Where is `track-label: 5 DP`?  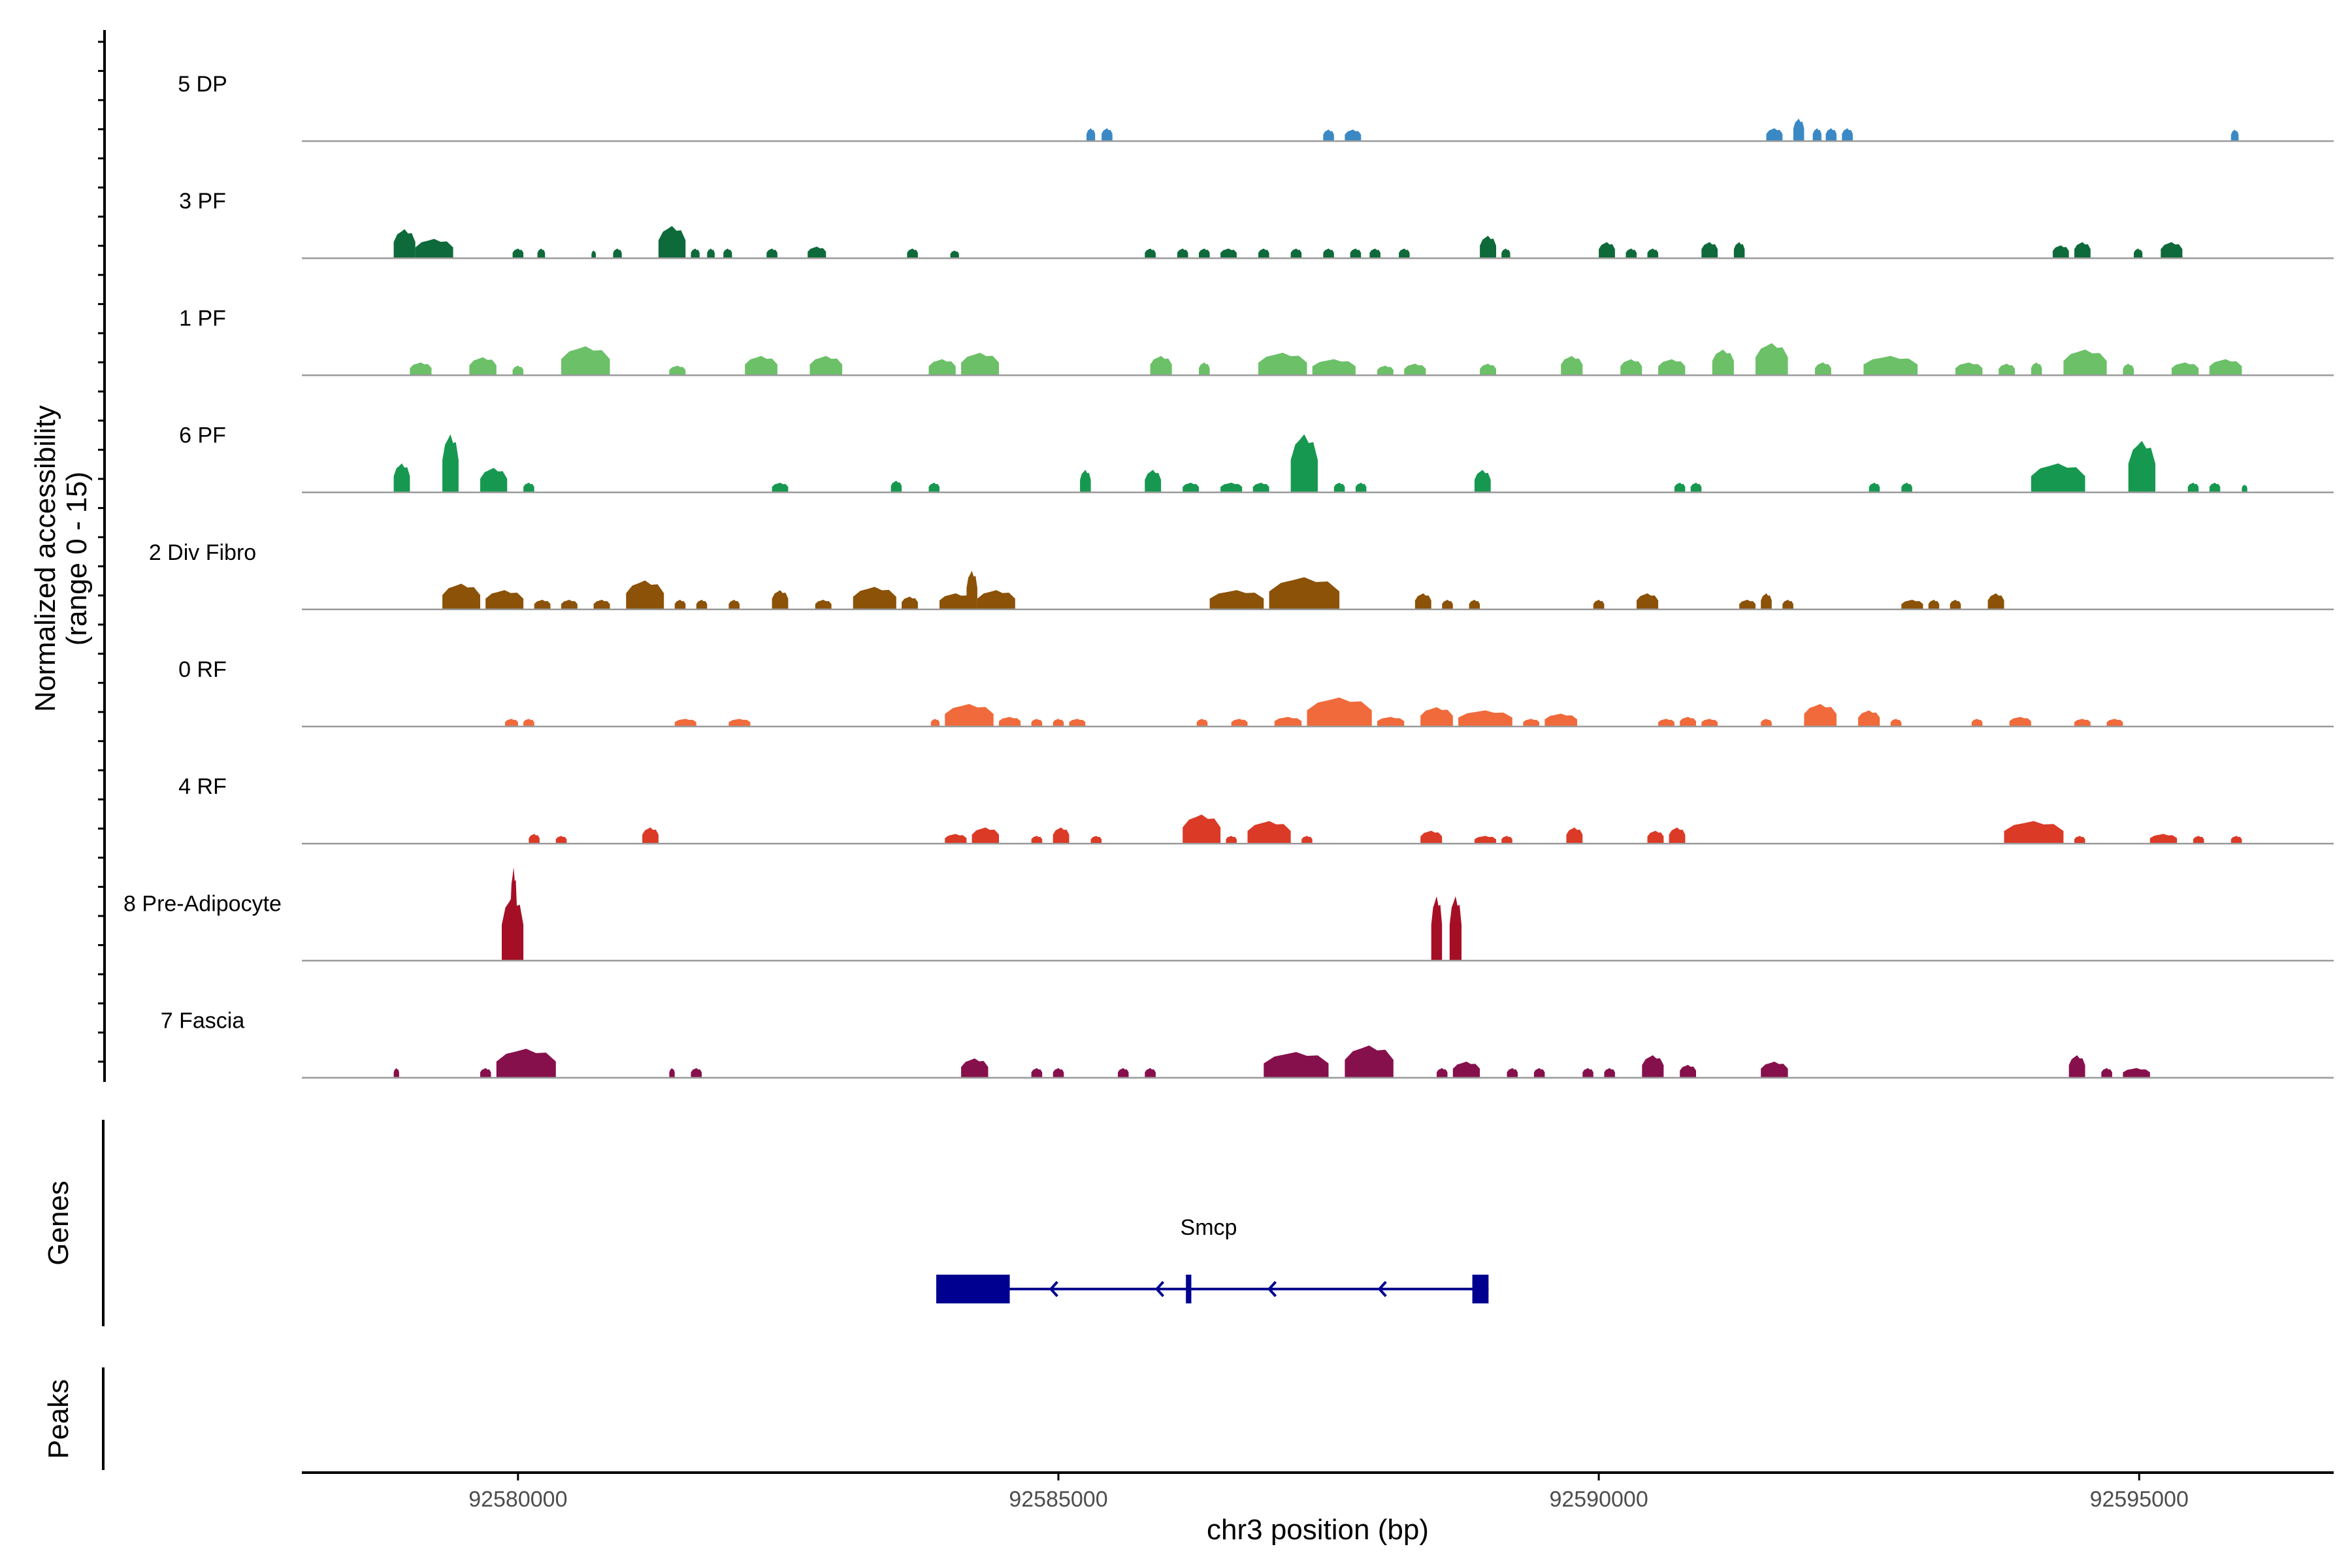 track-label: 5 DP is located at coordinates (202, 84).